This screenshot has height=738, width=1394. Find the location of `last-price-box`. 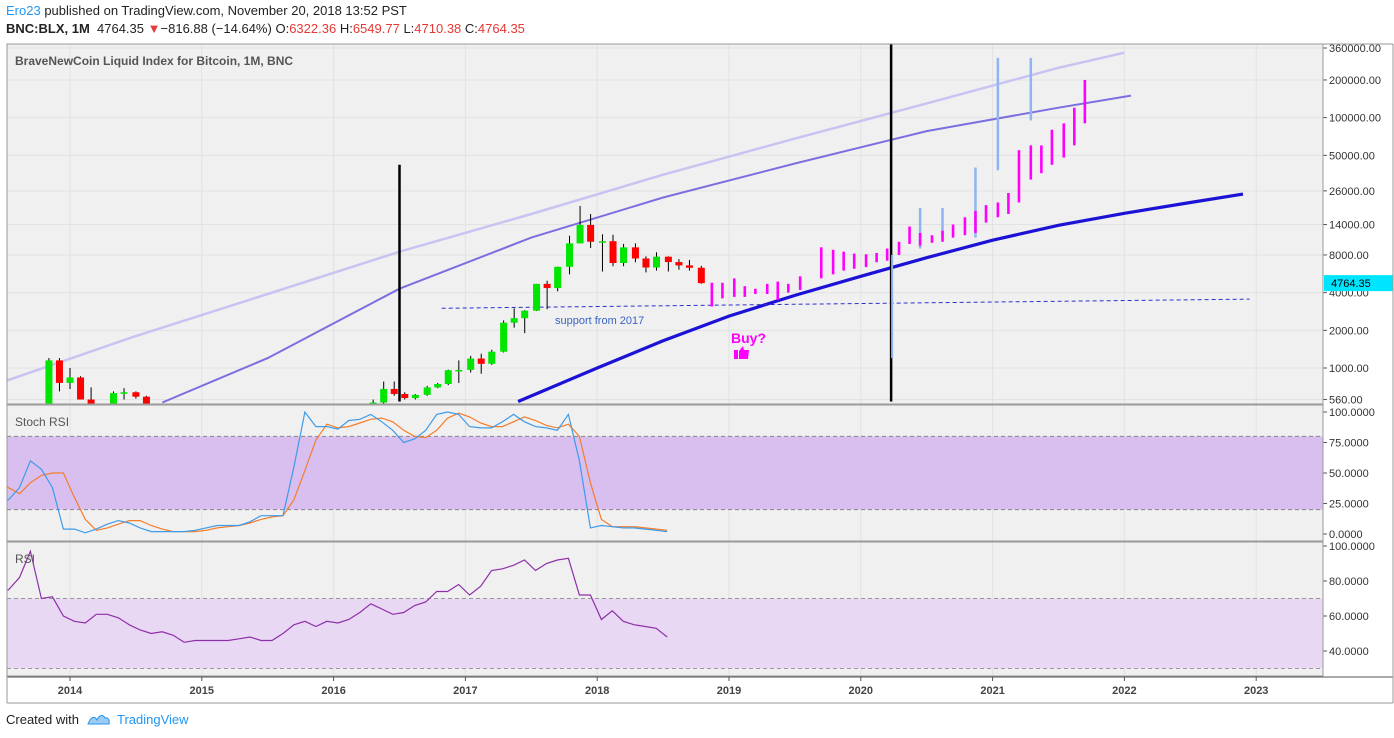

last-price-box is located at coordinates (1358, 283).